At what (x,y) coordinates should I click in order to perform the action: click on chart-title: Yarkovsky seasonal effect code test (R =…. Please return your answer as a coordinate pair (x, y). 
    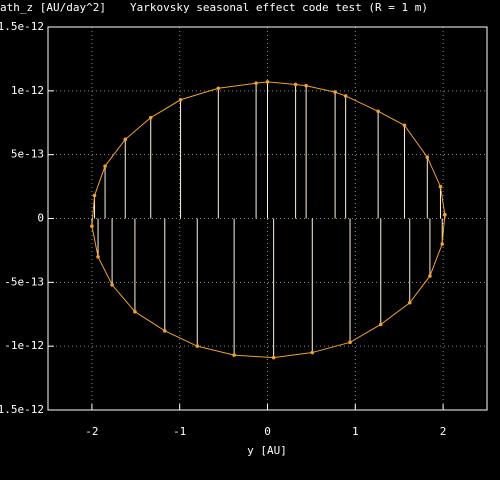
    Looking at the image, I should click on (279, 7).